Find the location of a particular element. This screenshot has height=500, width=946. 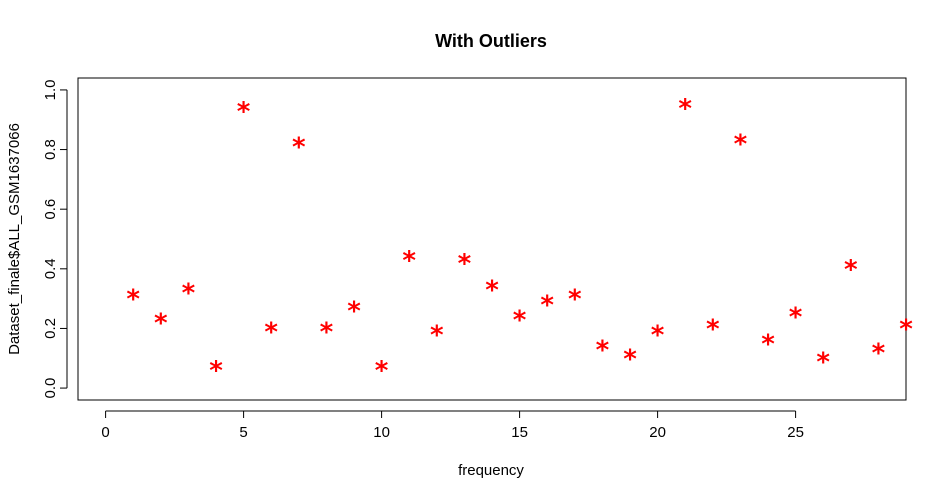

y-axis-label: Dataset_finale$ALL_GSM1637066 is located at coordinates (14, 239).